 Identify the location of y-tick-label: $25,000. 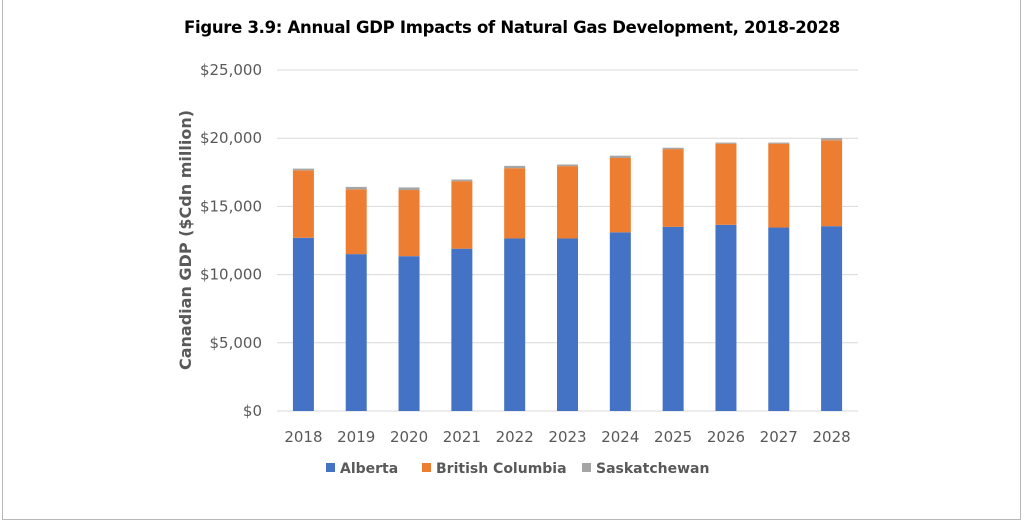
(231, 70).